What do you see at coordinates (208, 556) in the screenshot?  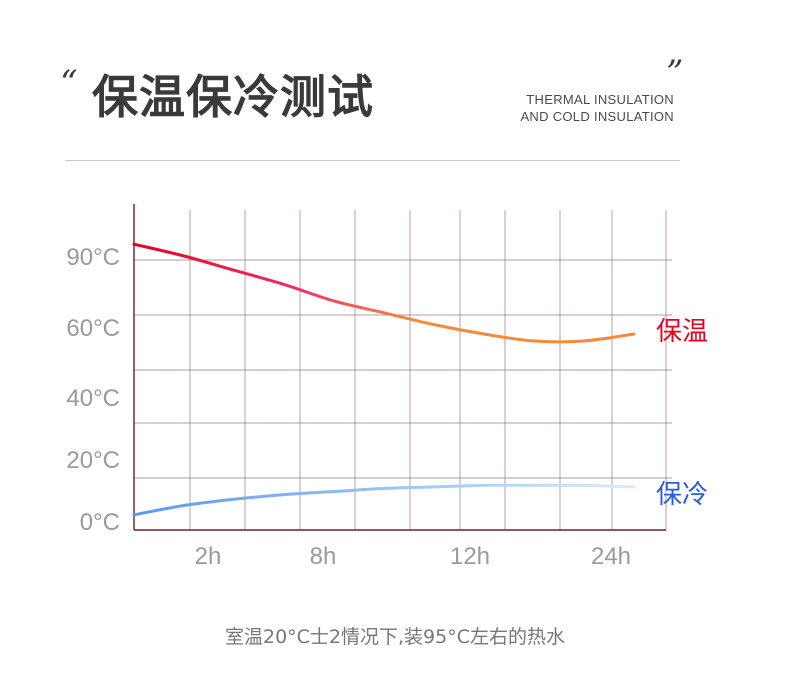 I see `x-tick-label: 2h` at bounding box center [208, 556].